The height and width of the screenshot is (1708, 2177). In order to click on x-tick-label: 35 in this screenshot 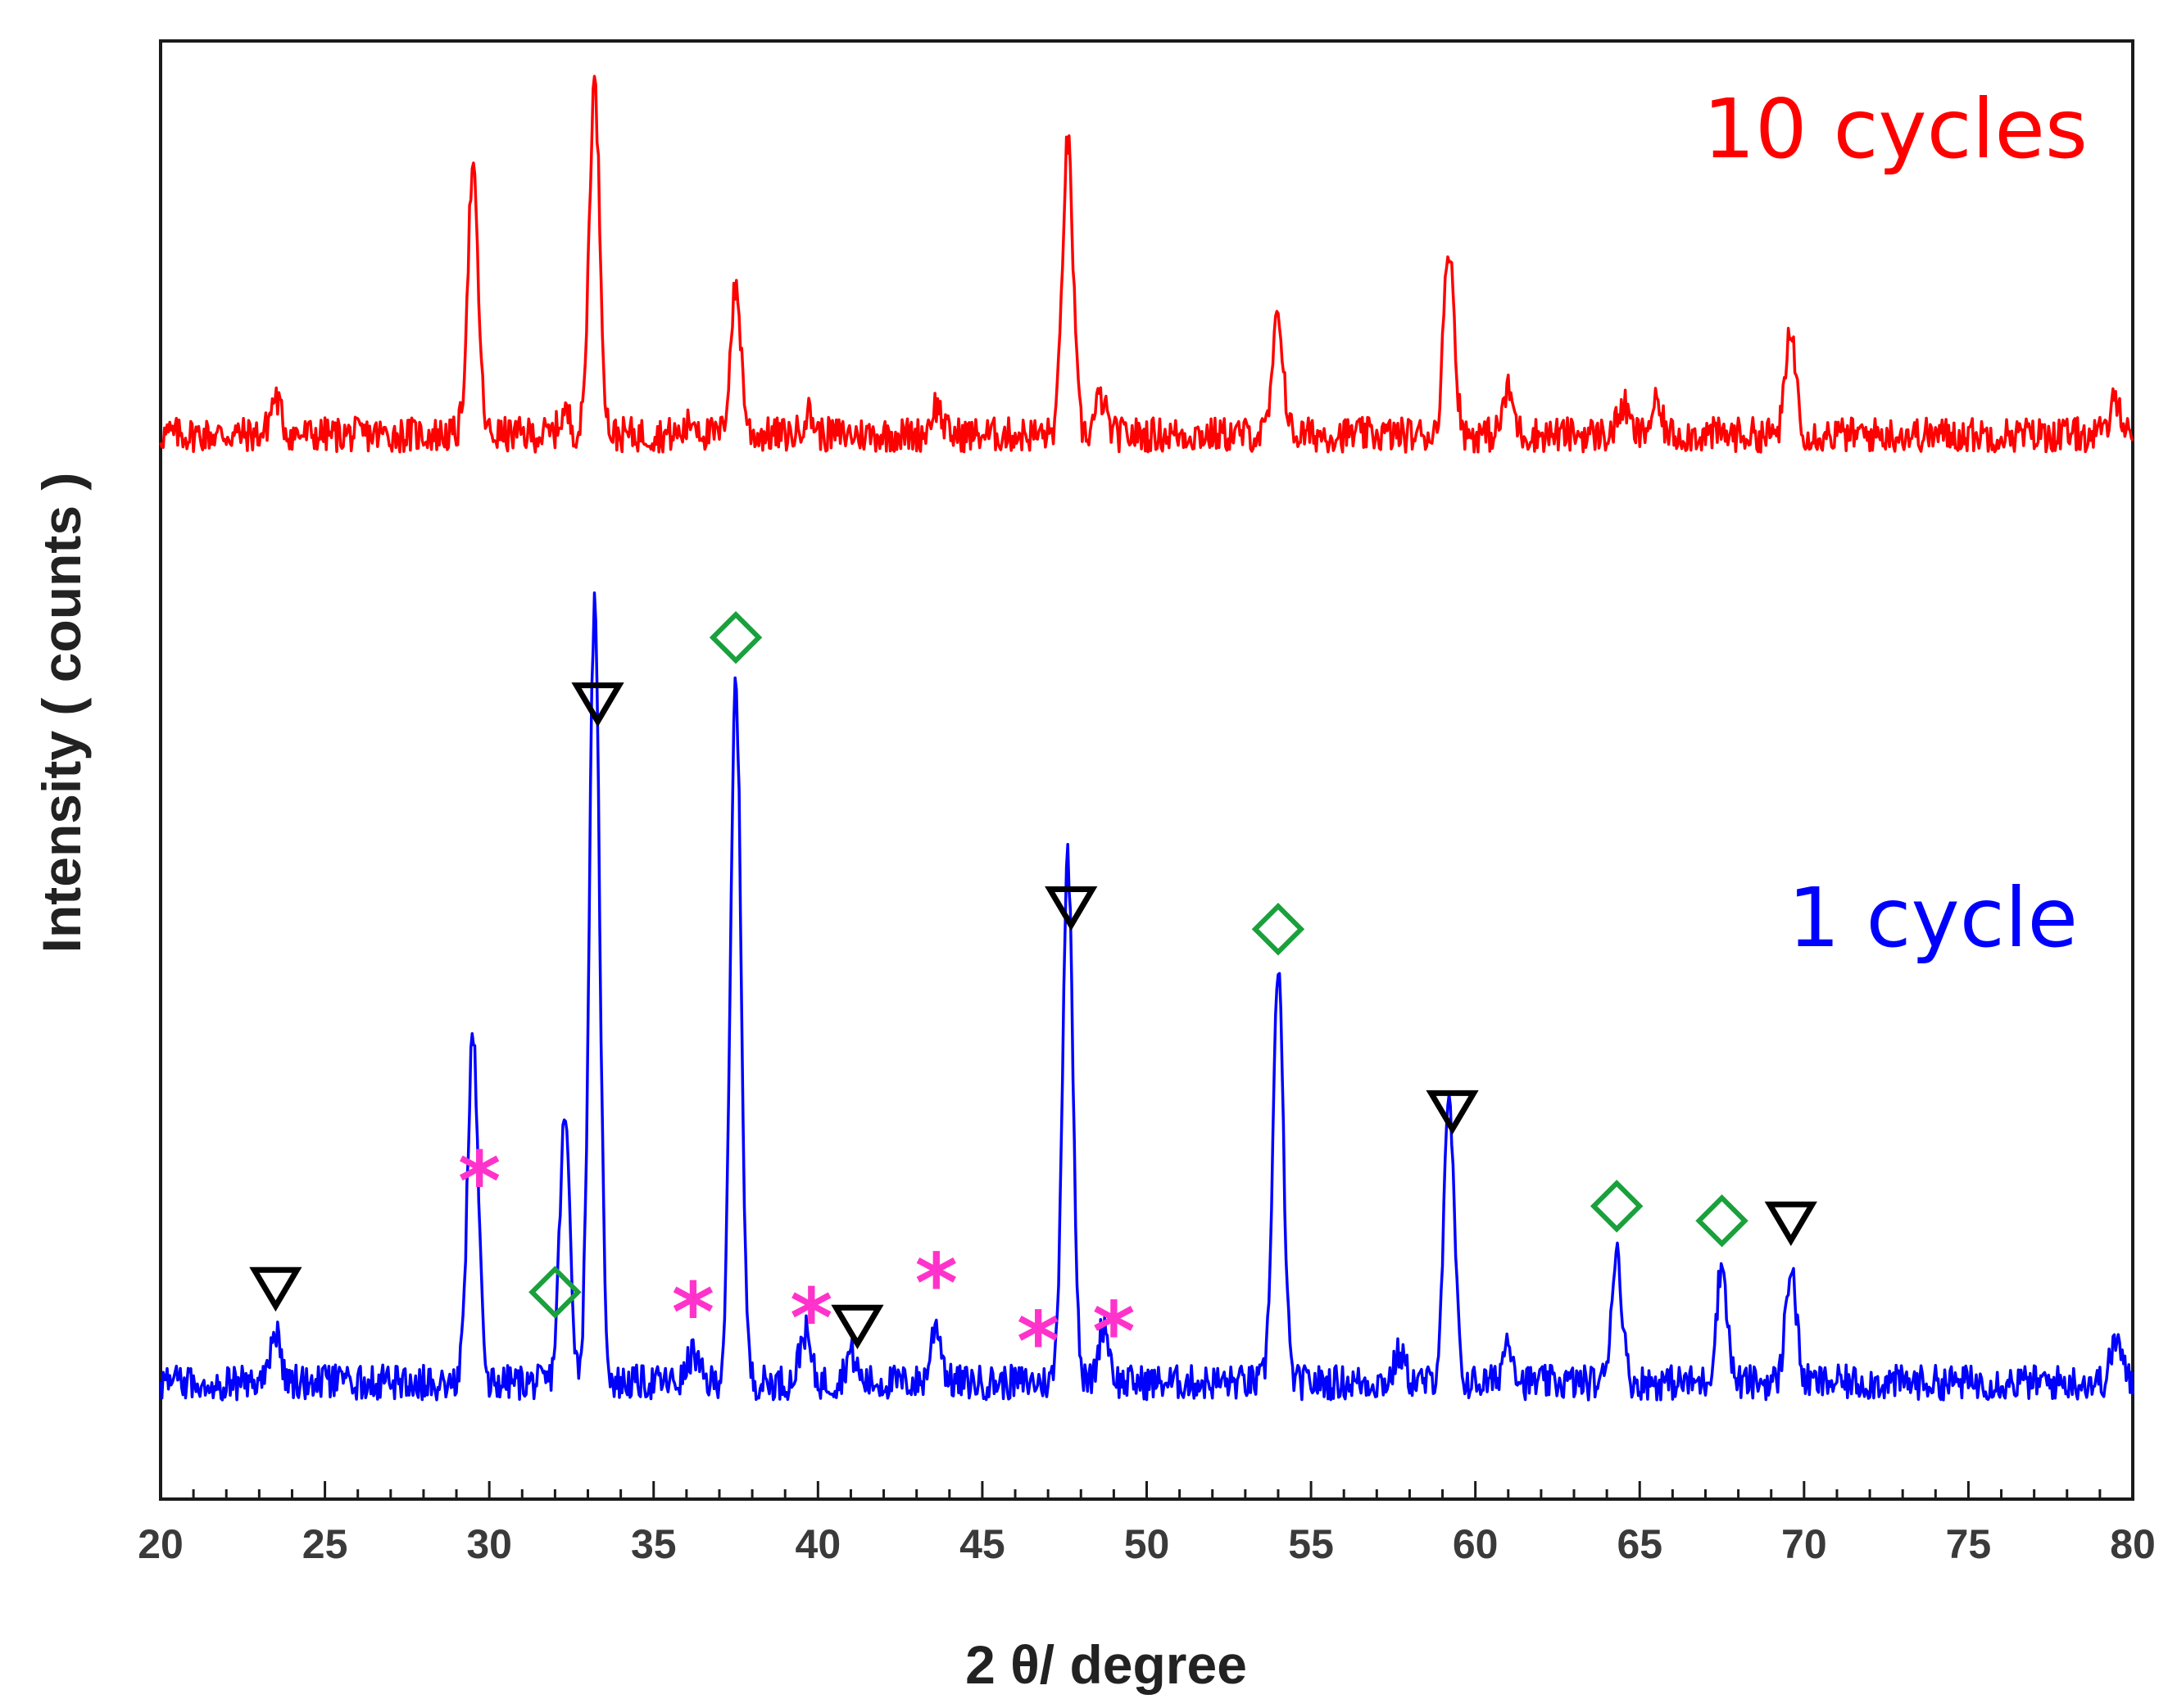, I will do `click(654, 1544)`.